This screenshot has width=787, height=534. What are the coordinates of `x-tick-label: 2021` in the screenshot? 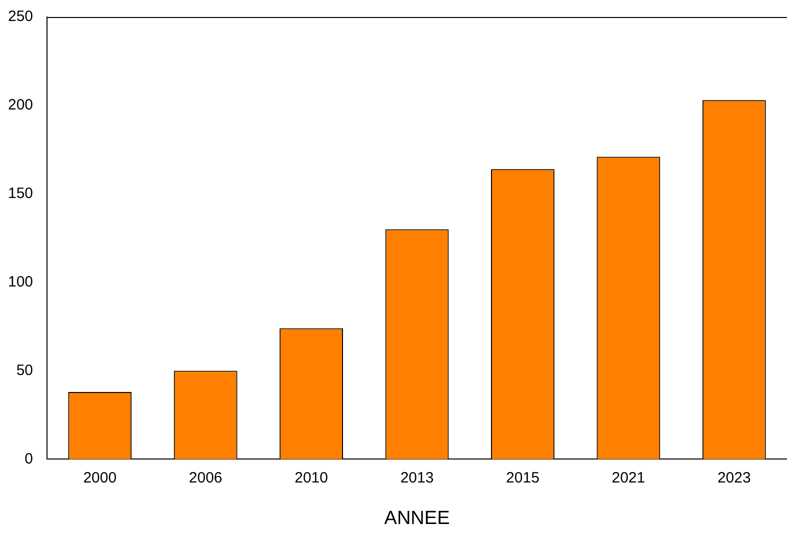 It's located at (629, 477).